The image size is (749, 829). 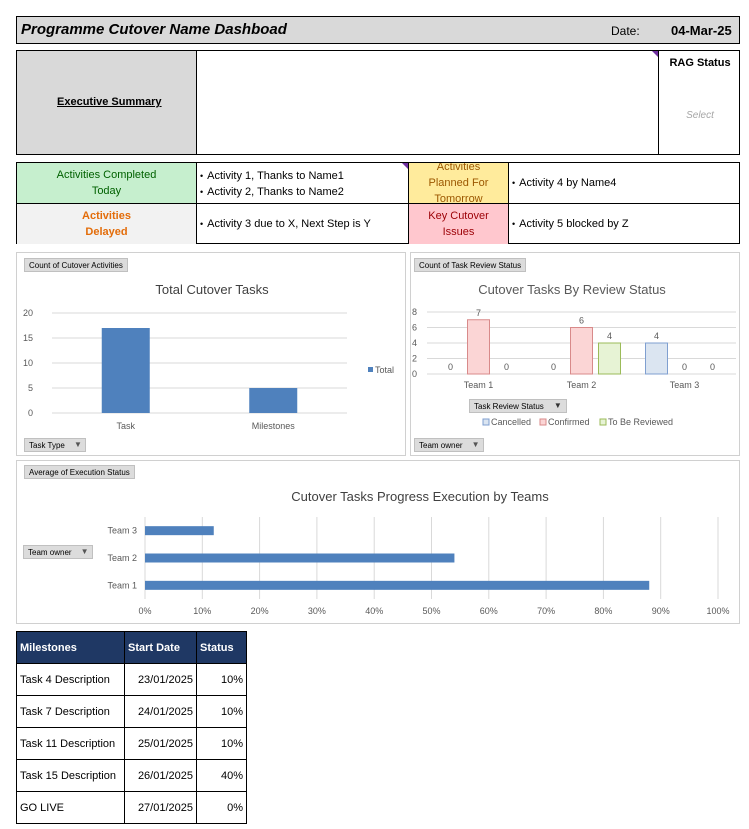 I want to click on list-item: Activity 1, Thanks to Name1, so click(x=304, y=176).